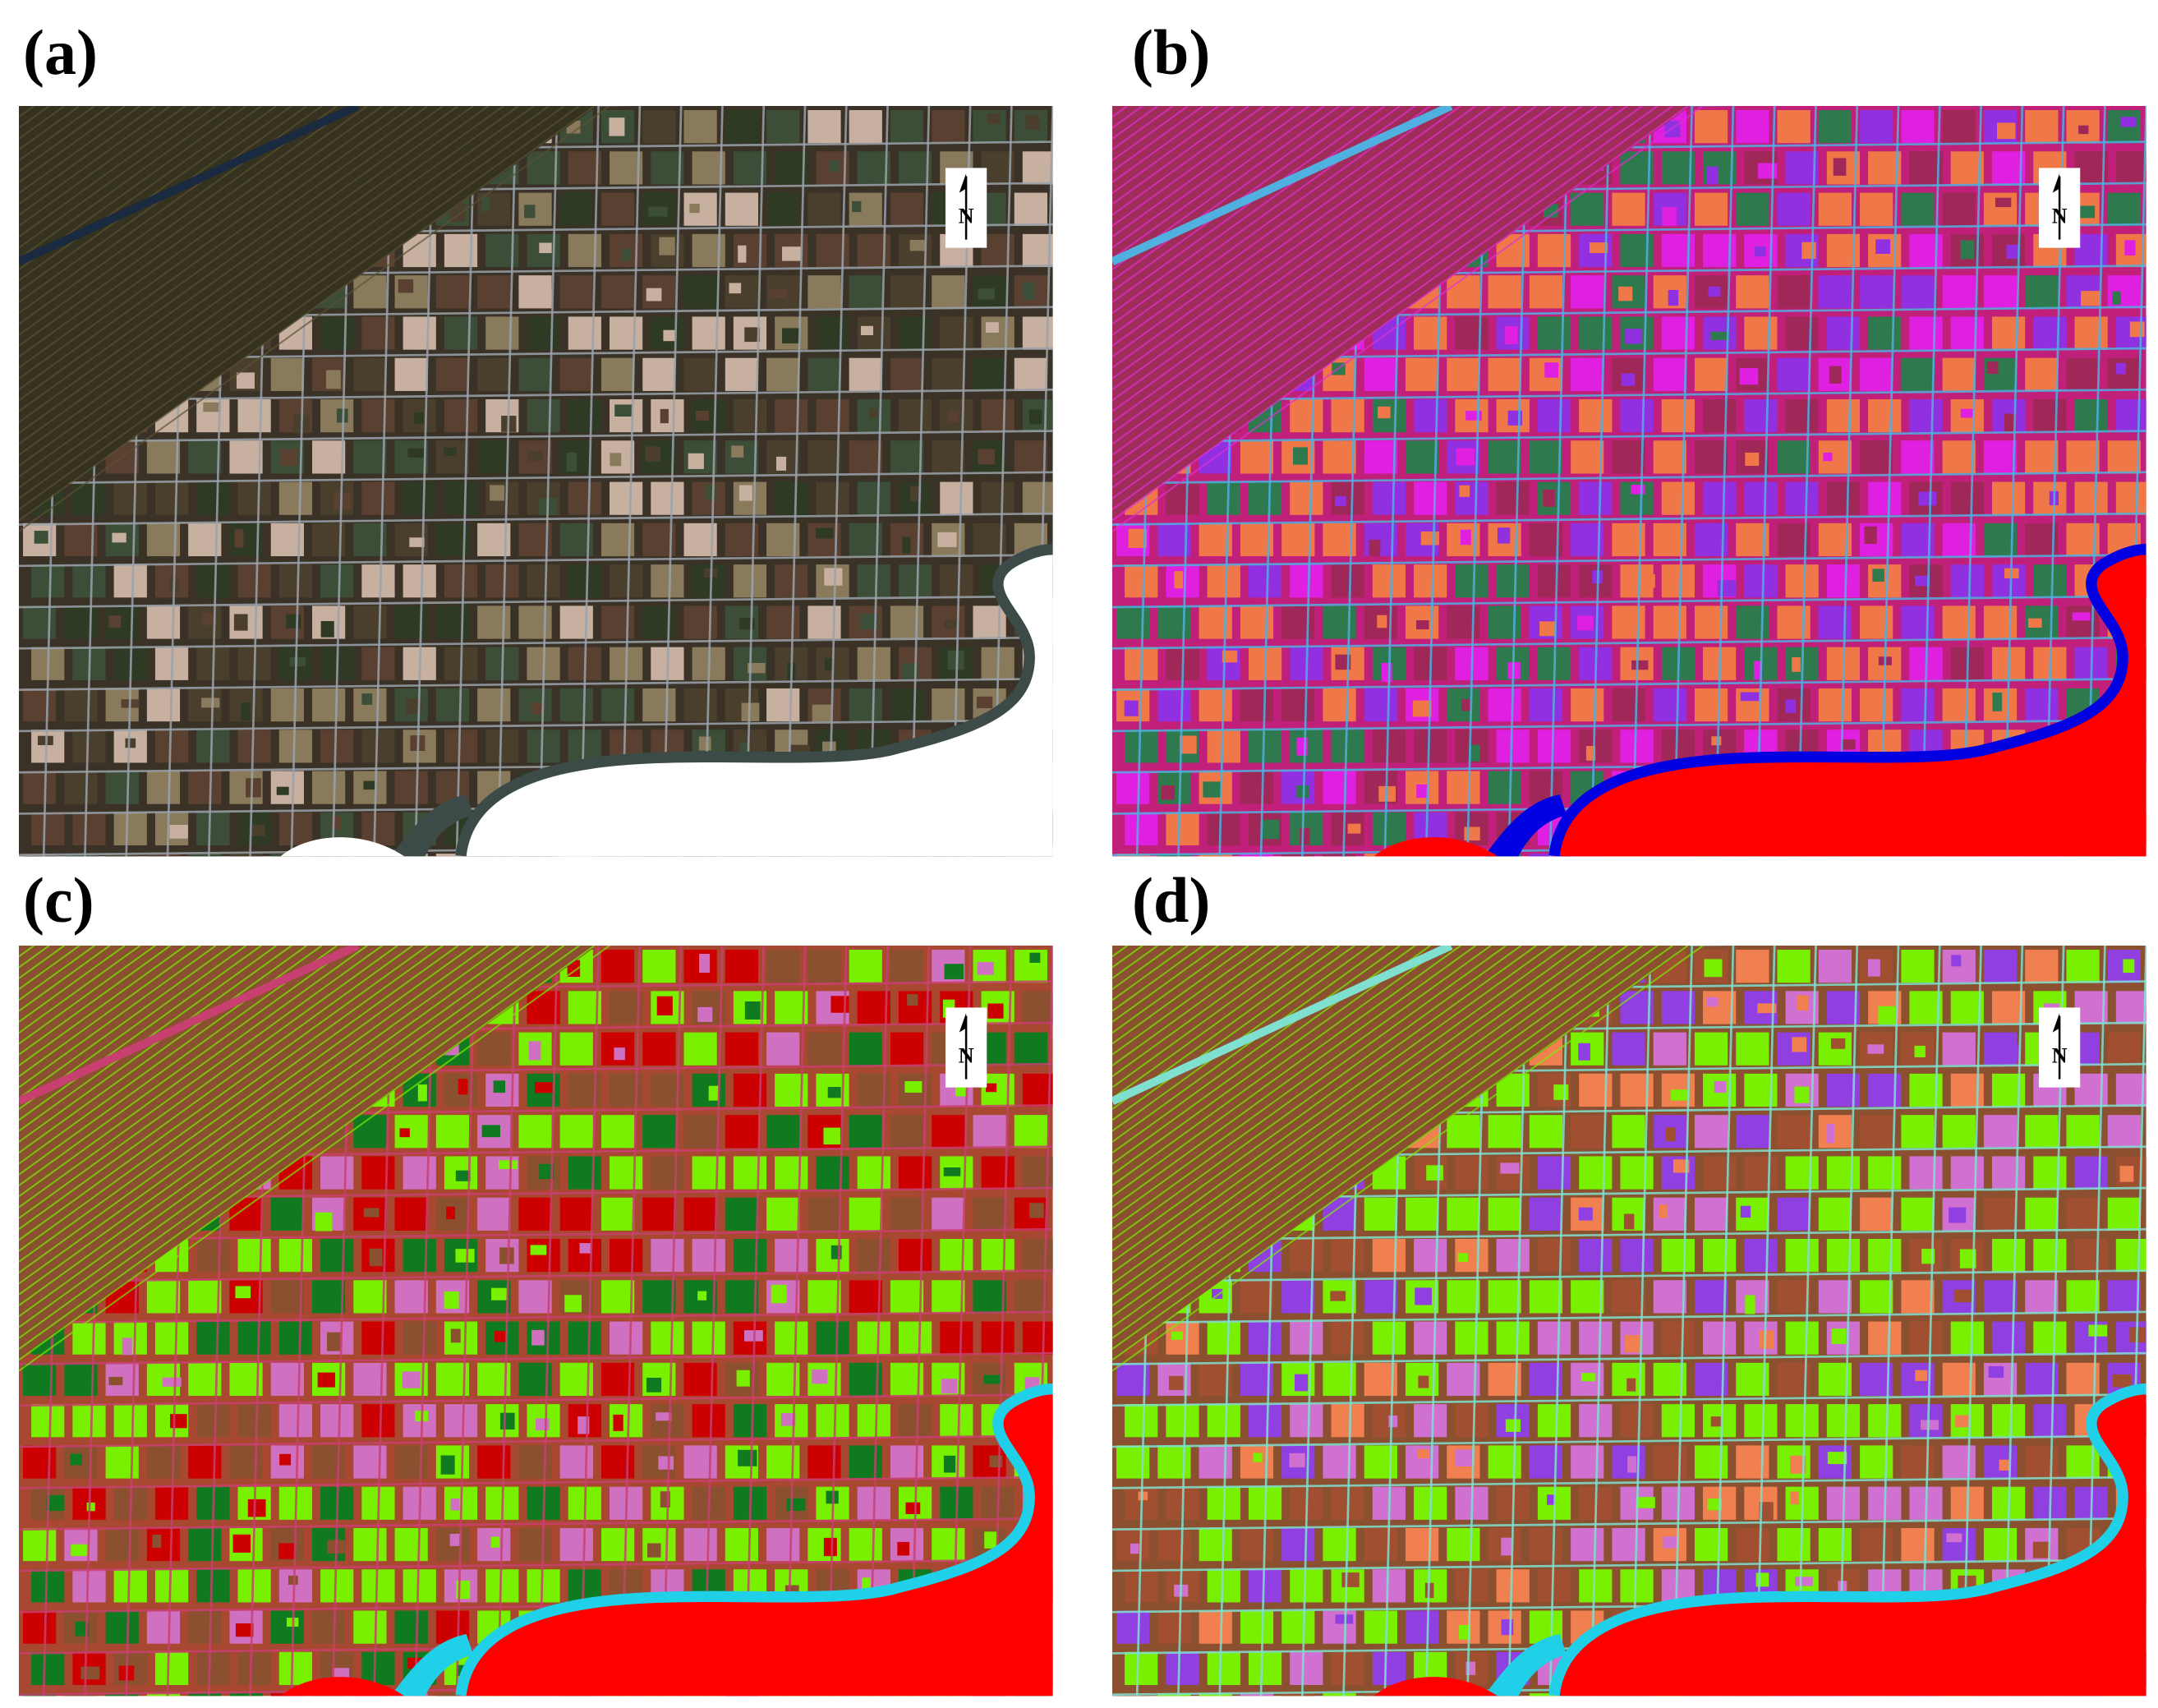  Describe the element at coordinates (189, 185) in the screenshot. I see `diagonal-road` at that location.